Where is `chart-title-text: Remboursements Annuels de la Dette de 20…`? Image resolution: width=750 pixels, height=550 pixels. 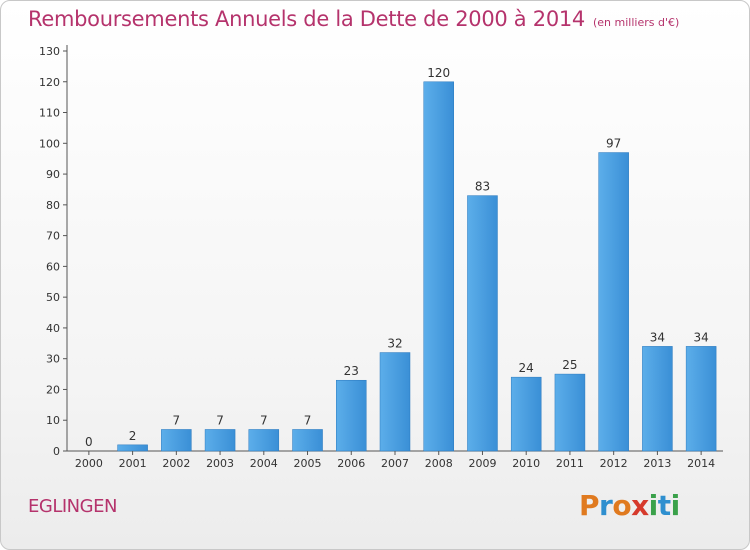 chart-title-text: Remboursements Annuels de la Dette de 20… is located at coordinates (306, 19).